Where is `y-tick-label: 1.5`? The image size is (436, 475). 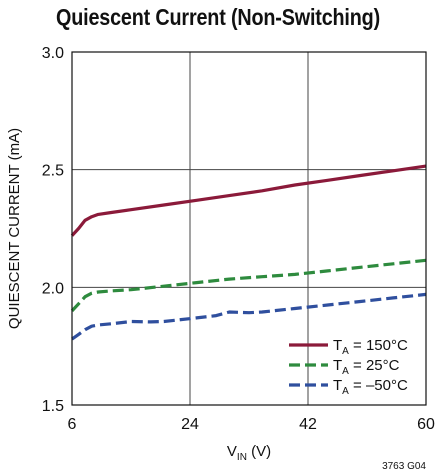 y-tick-label: 1.5 is located at coordinates (53, 406).